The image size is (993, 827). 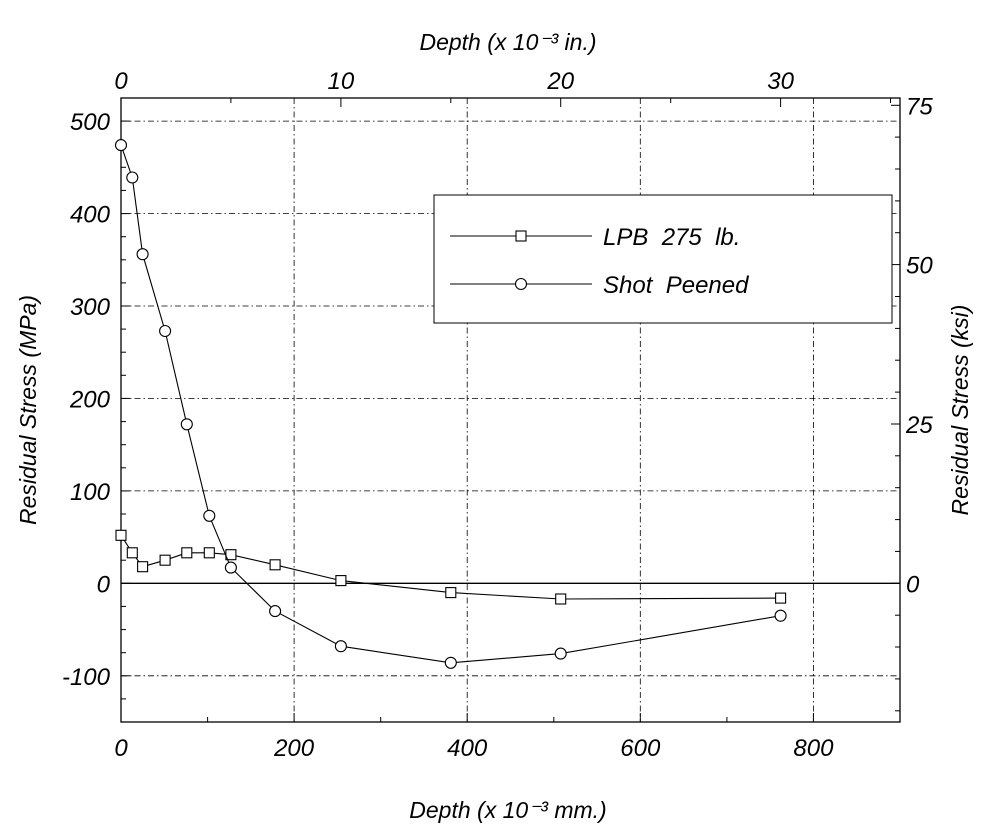 What do you see at coordinates (467, 748) in the screenshot?
I see `bottom-tick-label-400: 400` at bounding box center [467, 748].